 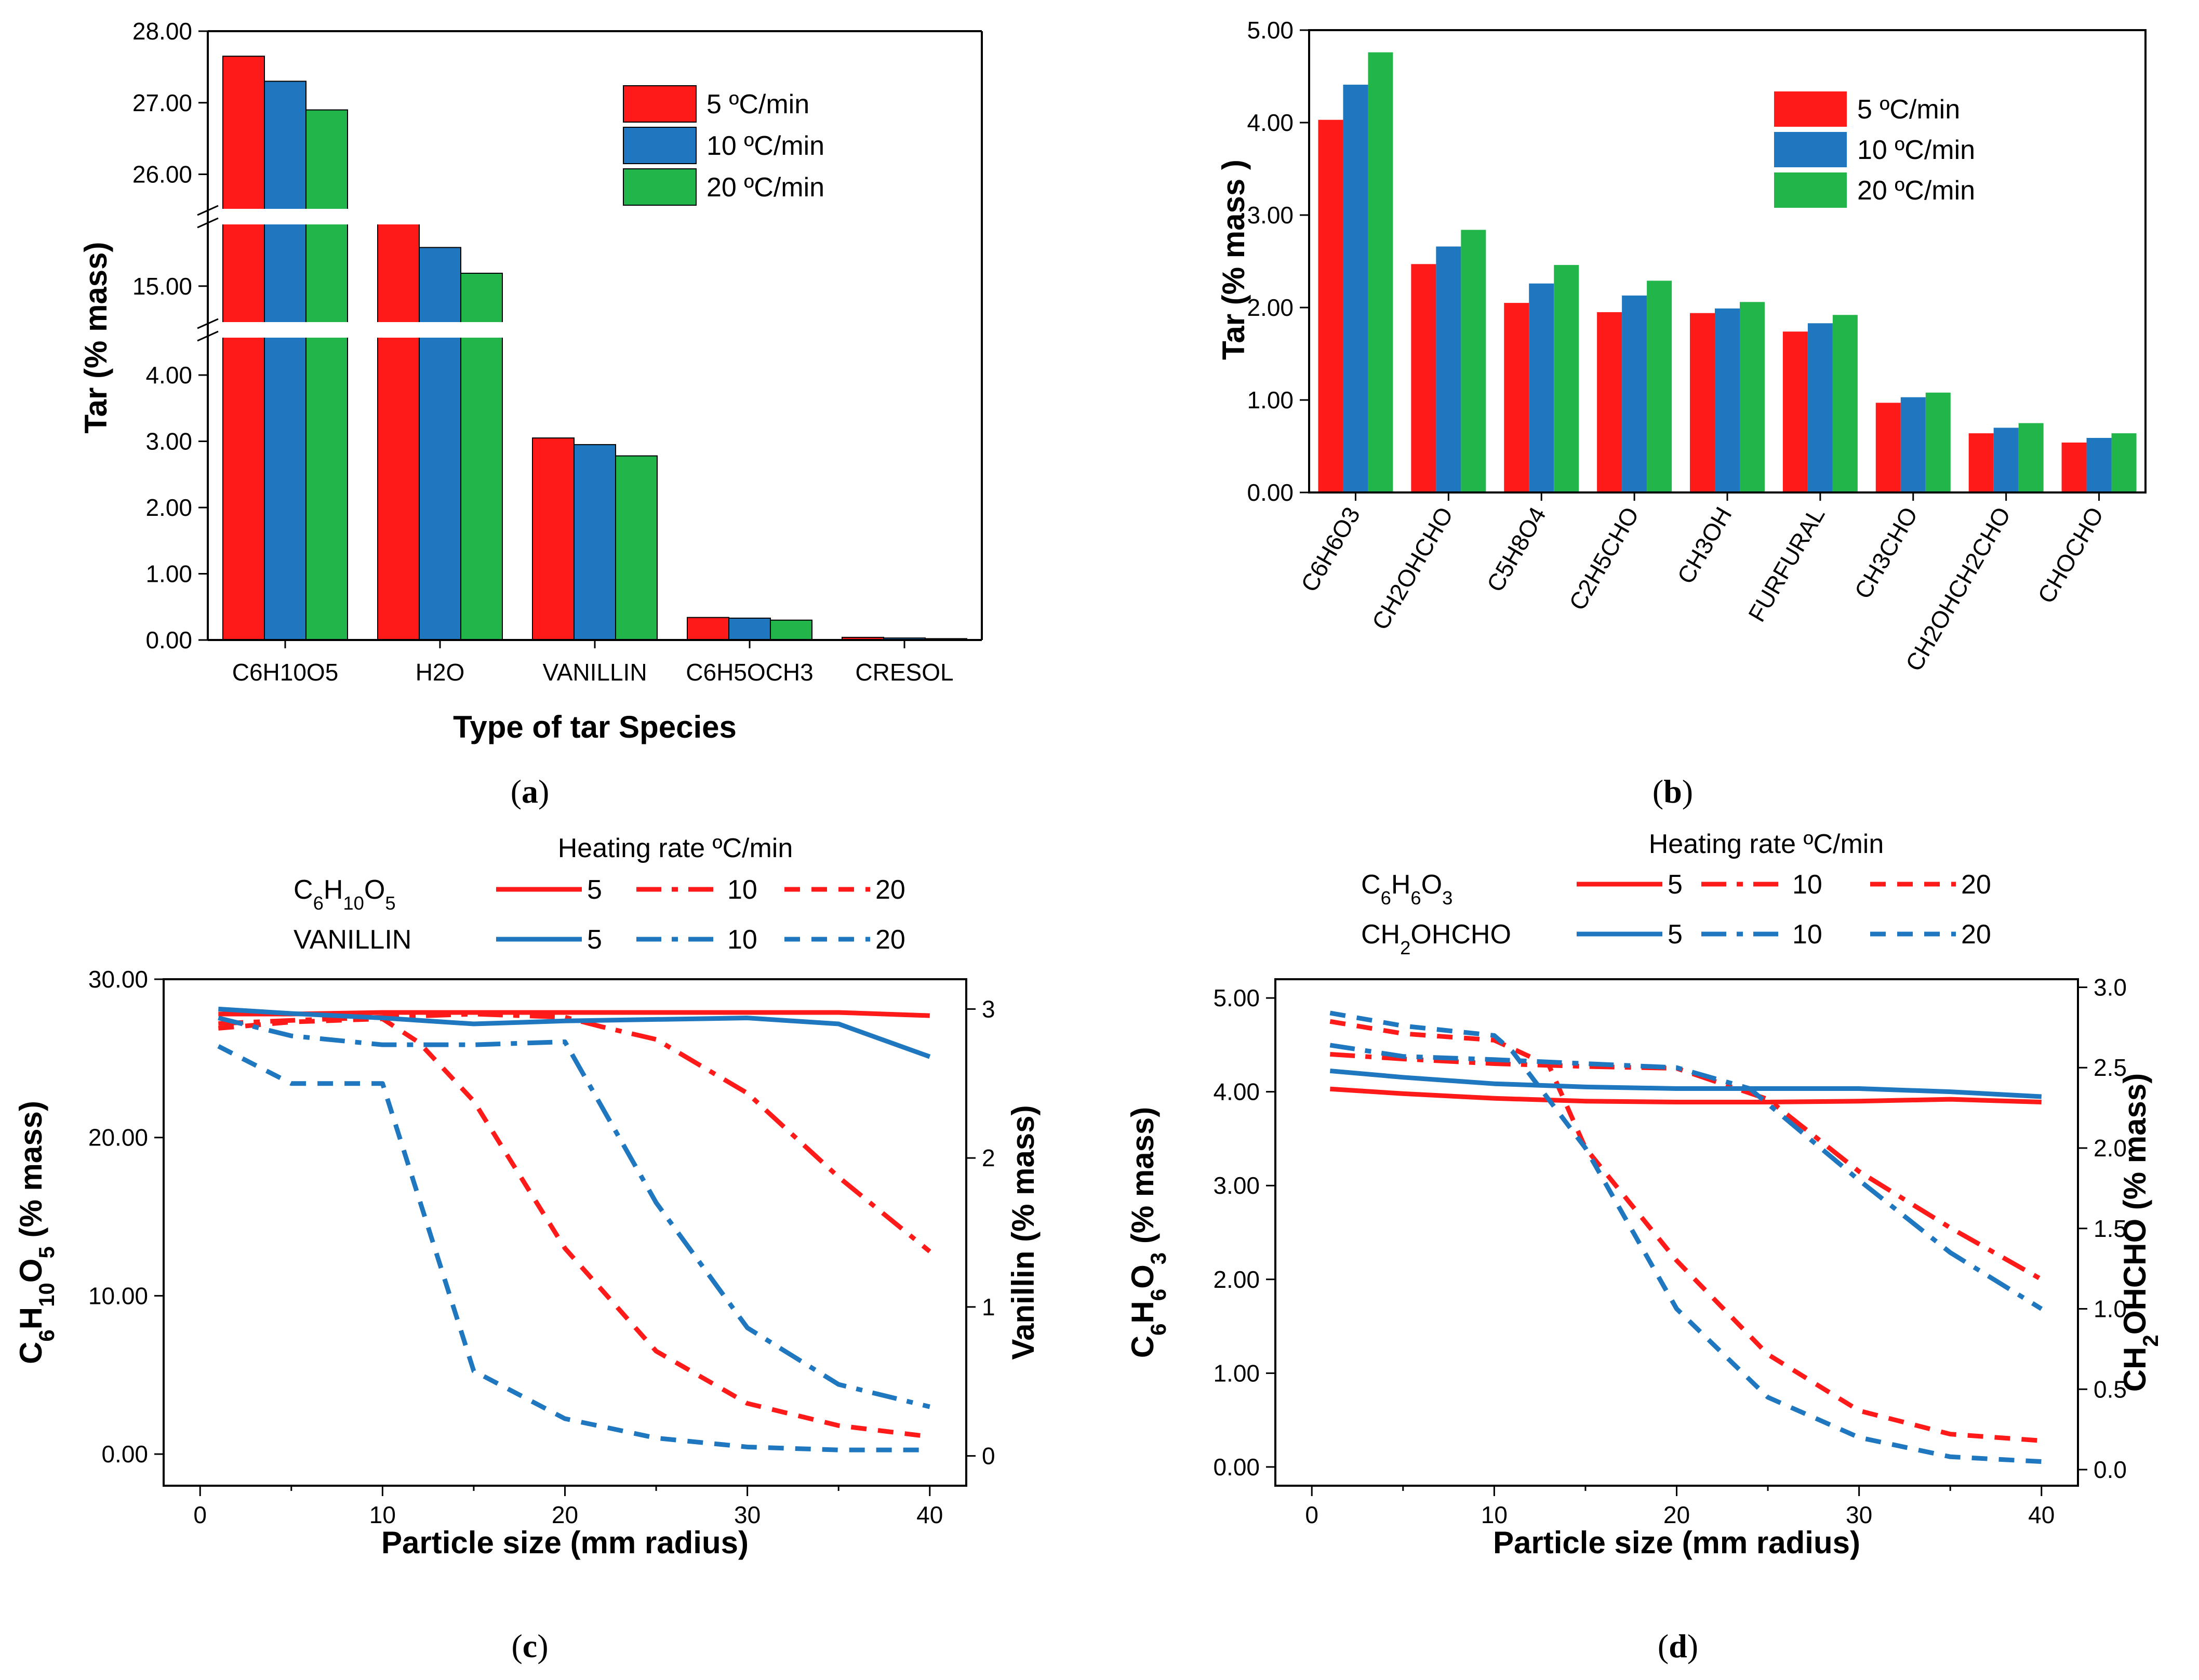 What do you see at coordinates (162, 31) in the screenshot?
I see `y-tick-label: 28.00` at bounding box center [162, 31].